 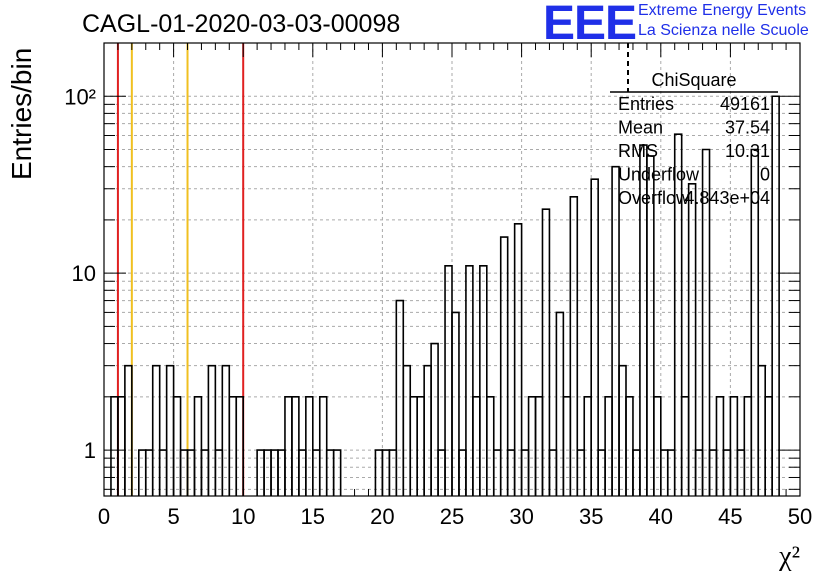 I want to click on x-tick-label: 35, so click(x=591, y=516).